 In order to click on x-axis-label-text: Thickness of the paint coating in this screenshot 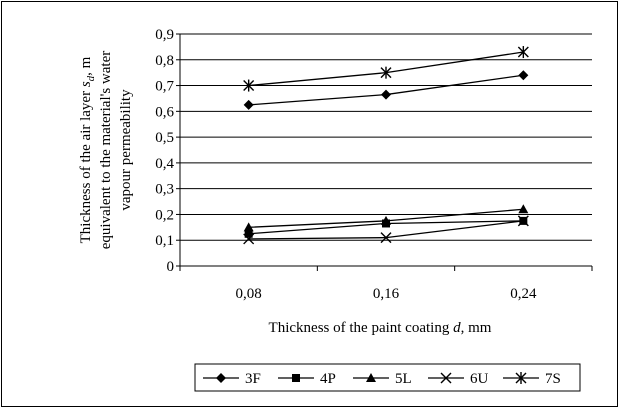, I will do `click(361, 328)`.